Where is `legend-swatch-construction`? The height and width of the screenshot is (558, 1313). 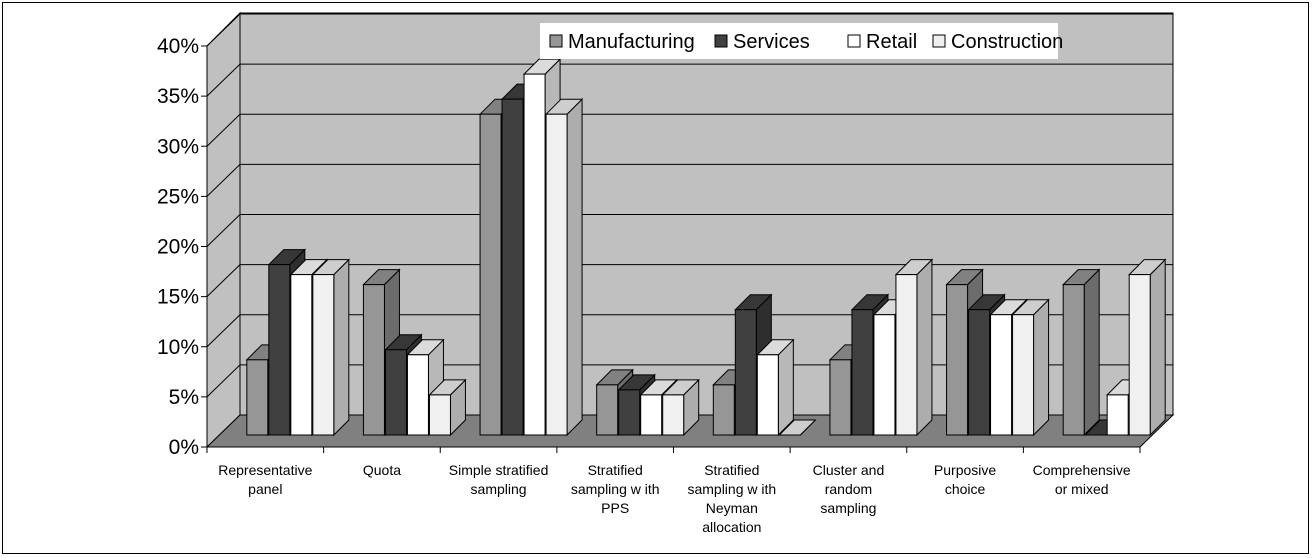 legend-swatch-construction is located at coordinates (939, 41).